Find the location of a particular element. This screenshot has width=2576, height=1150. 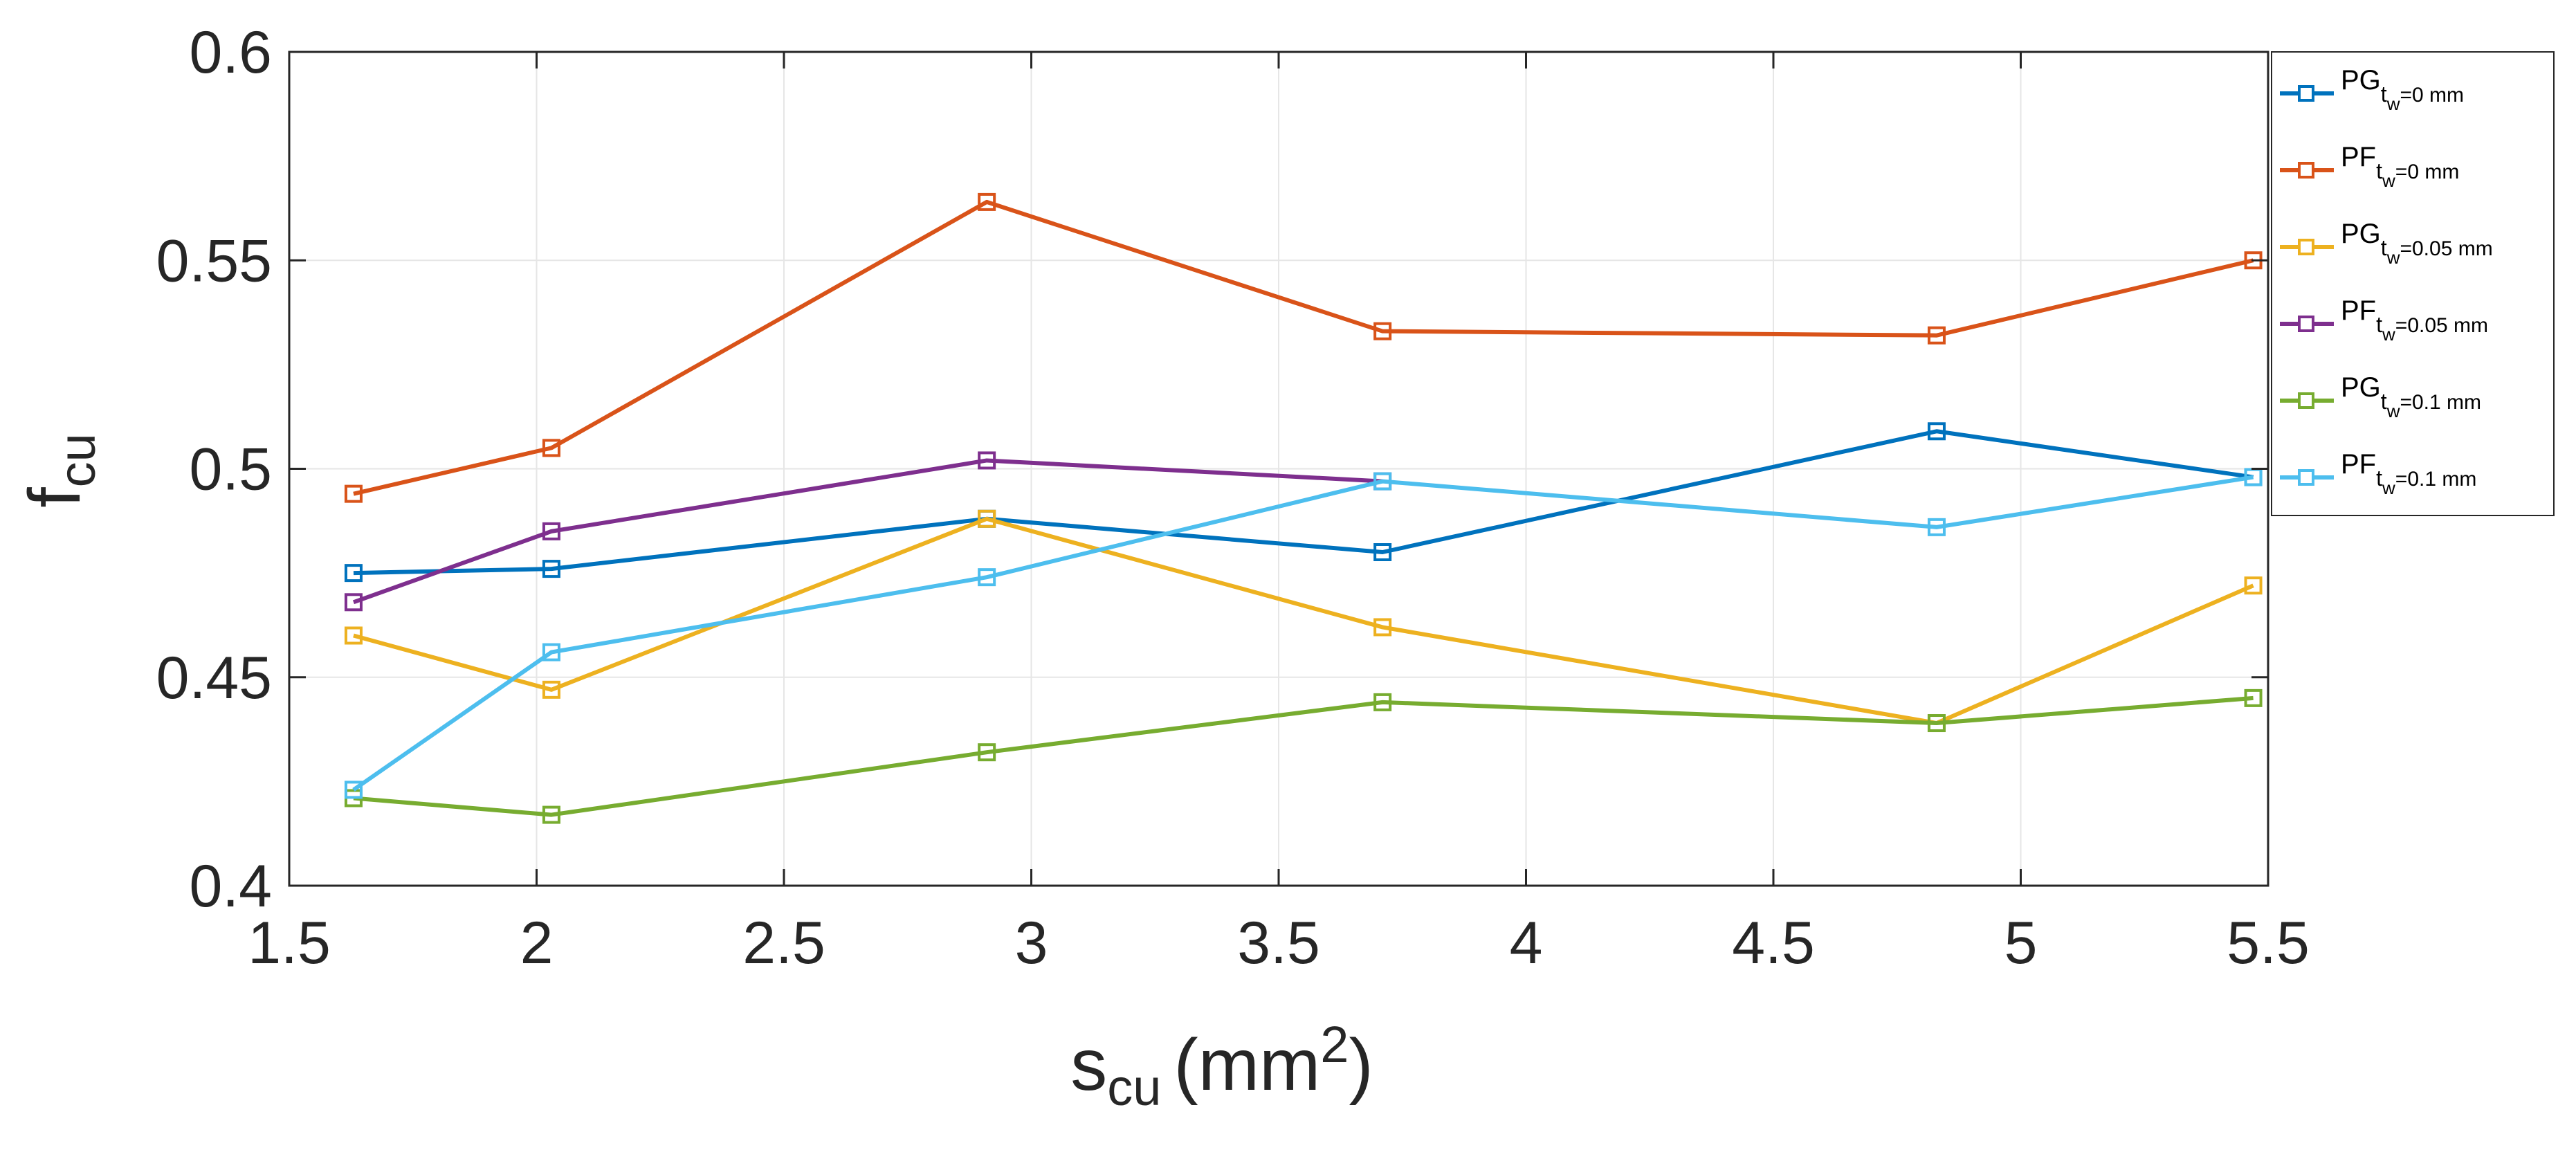

legend-label: PFtw=0.1 mm is located at coordinates (2409, 473).